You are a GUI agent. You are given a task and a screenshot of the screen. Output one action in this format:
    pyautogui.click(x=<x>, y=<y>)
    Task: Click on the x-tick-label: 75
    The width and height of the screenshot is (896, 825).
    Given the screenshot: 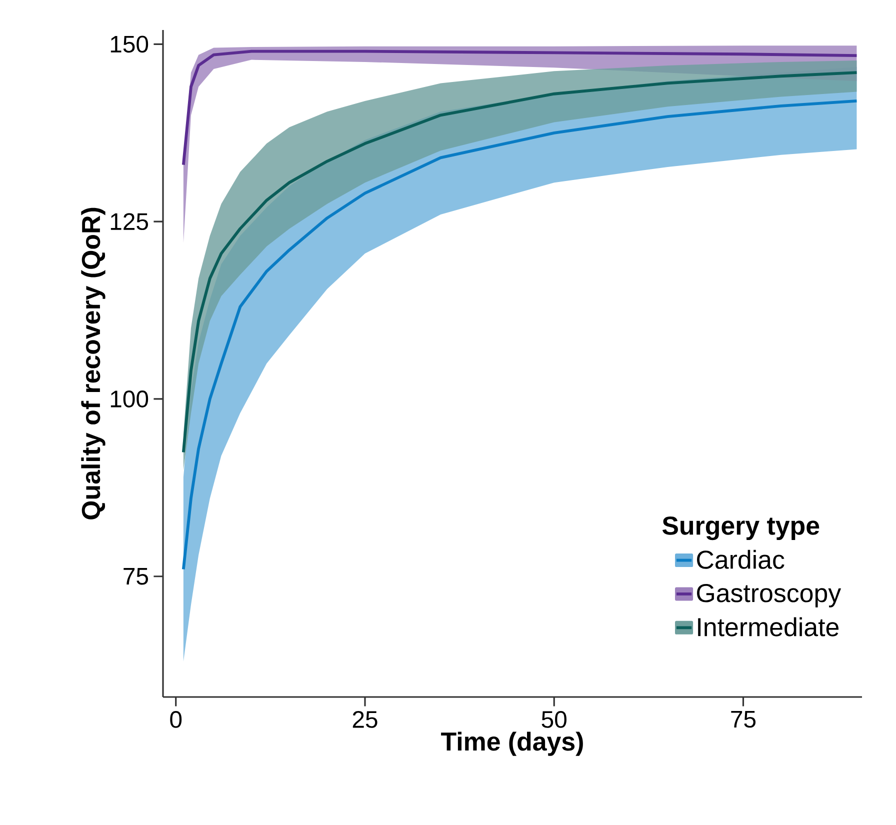 What is the action you would take?
    pyautogui.click(x=743, y=719)
    